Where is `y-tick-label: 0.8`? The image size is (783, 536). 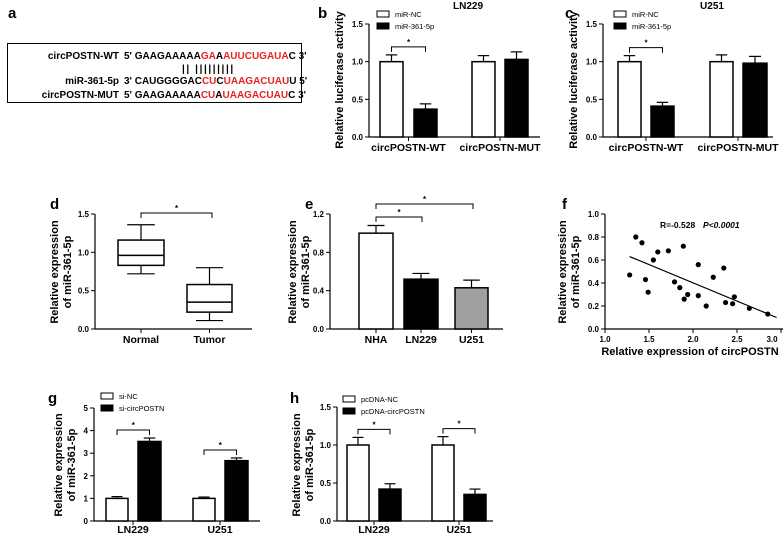
y-tick-label: 0.8 is located at coordinates (594, 237).